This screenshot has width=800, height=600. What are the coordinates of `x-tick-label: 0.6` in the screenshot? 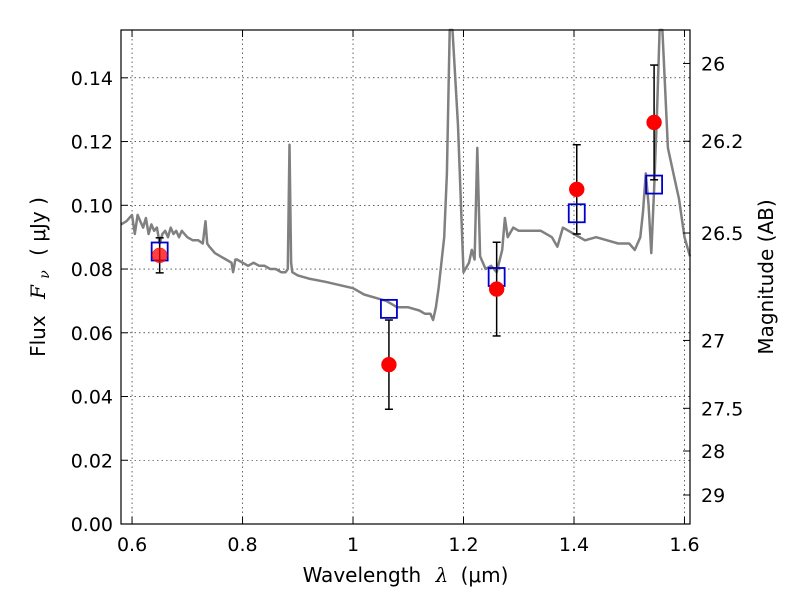 It's located at (132, 545).